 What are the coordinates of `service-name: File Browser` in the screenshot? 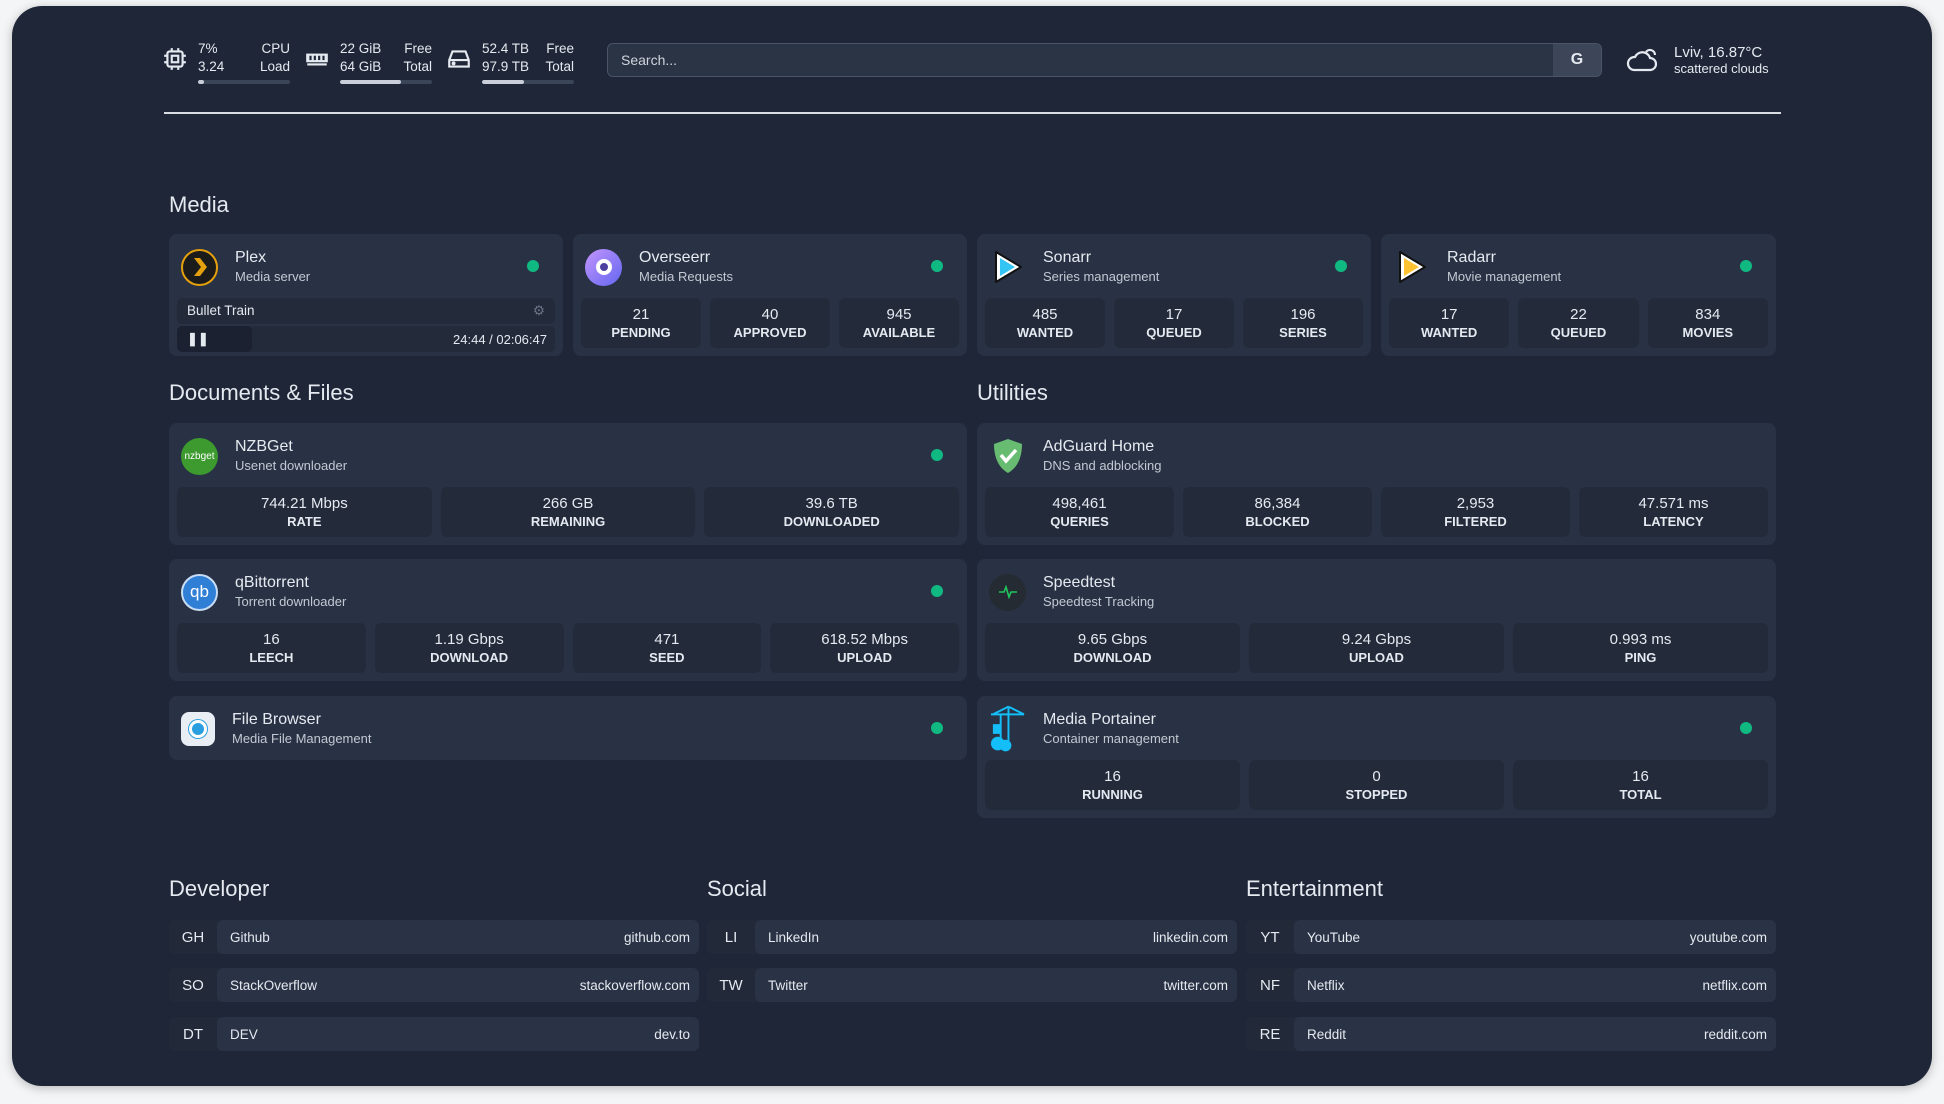 It's located at (276, 719).